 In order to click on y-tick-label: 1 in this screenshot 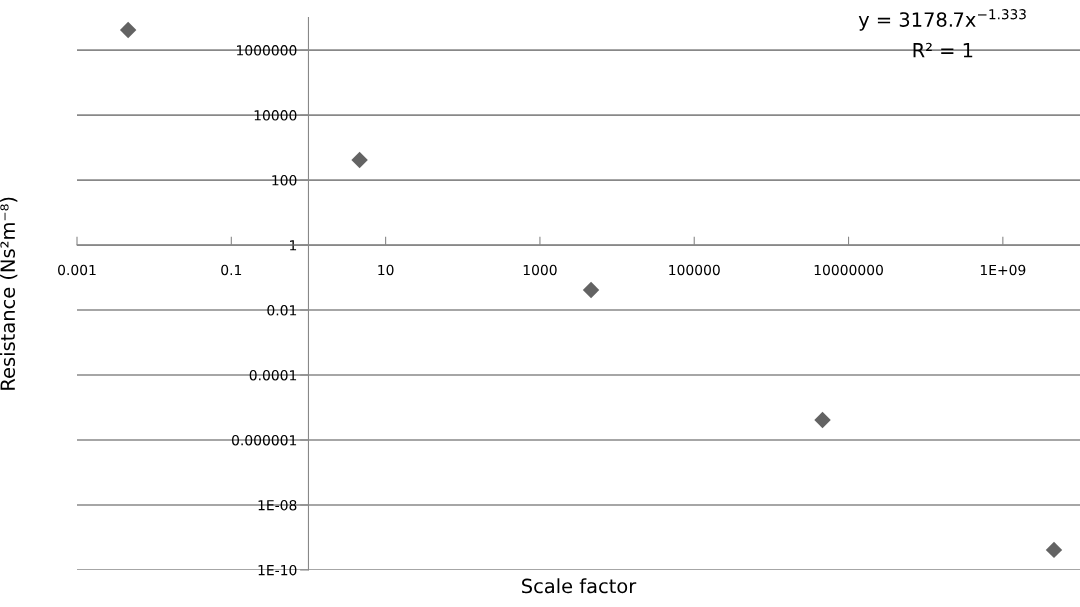, I will do `click(293, 245)`.